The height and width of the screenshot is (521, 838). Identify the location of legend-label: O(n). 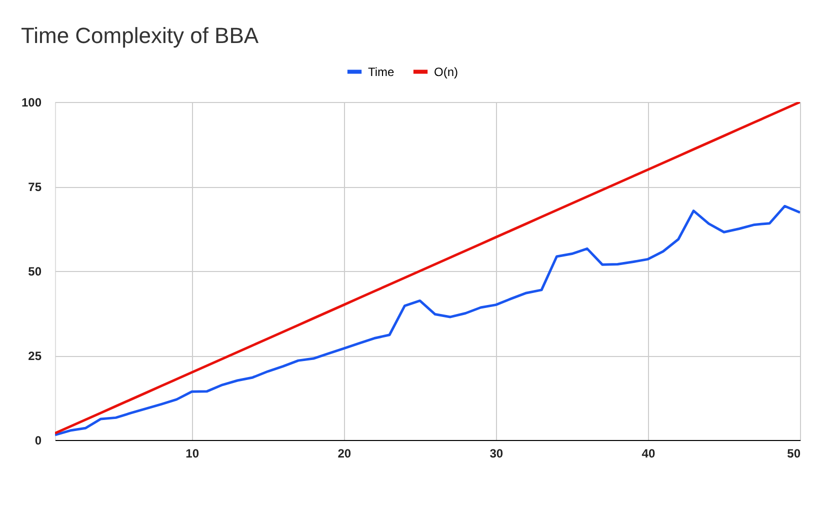
(446, 71).